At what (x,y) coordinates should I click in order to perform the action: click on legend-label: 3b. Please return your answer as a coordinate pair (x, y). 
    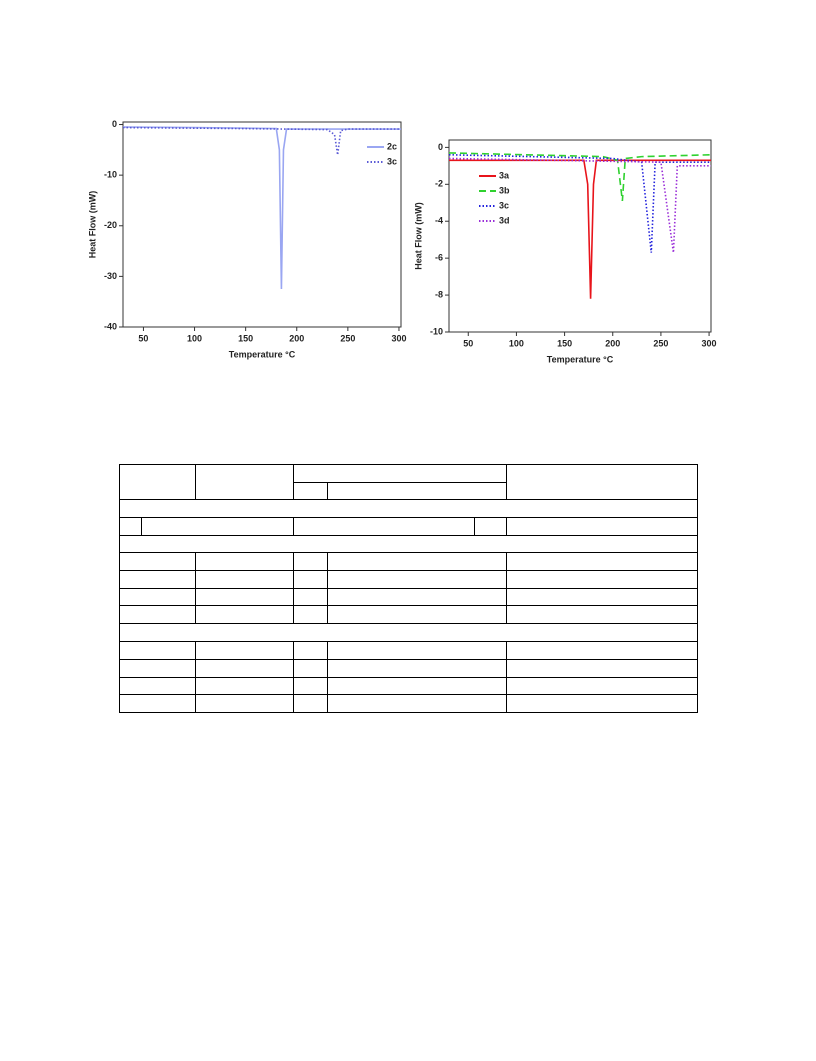
    Looking at the image, I should click on (504, 190).